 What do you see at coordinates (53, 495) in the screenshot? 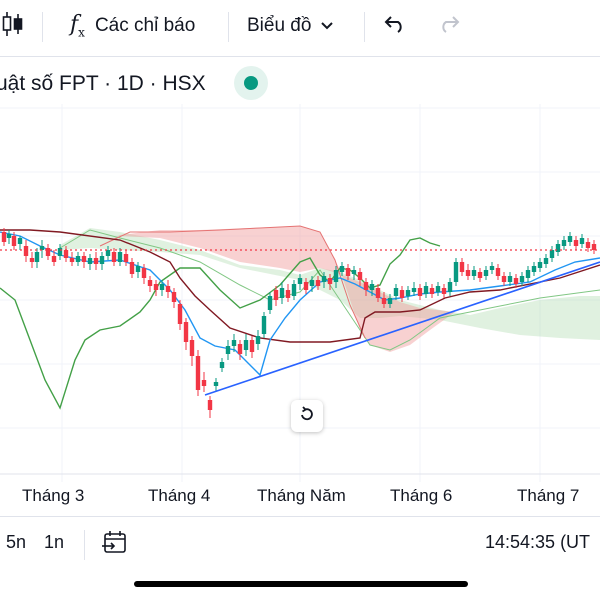
I see `x-axis-label: Tháng 3` at bounding box center [53, 495].